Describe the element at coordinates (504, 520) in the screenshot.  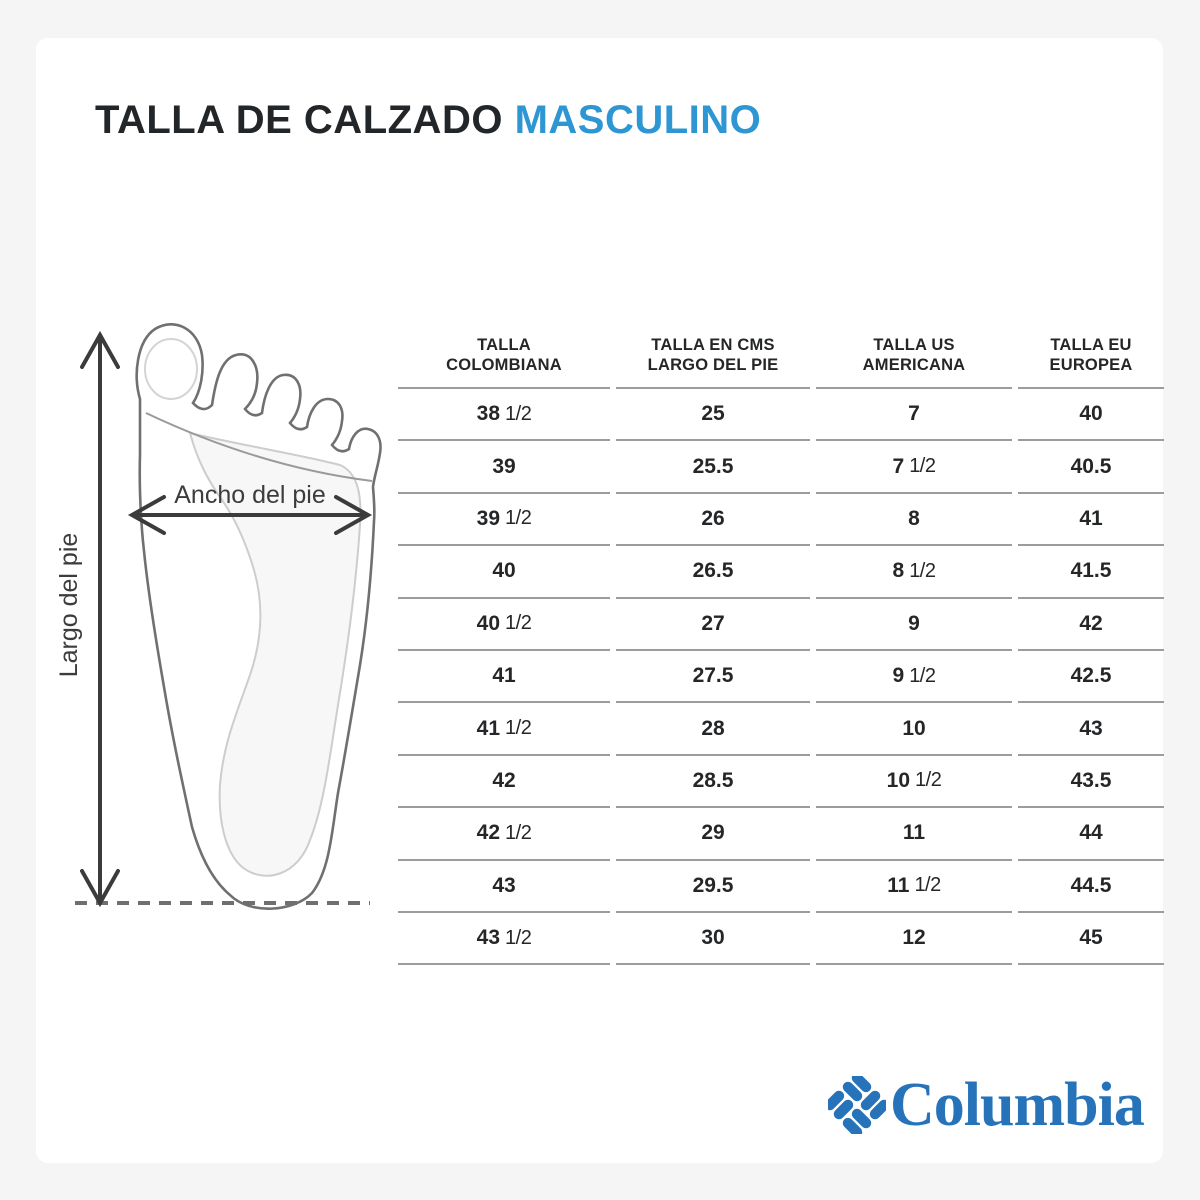
I see `size-cell-r2-c0: 39 1/2` at that location.